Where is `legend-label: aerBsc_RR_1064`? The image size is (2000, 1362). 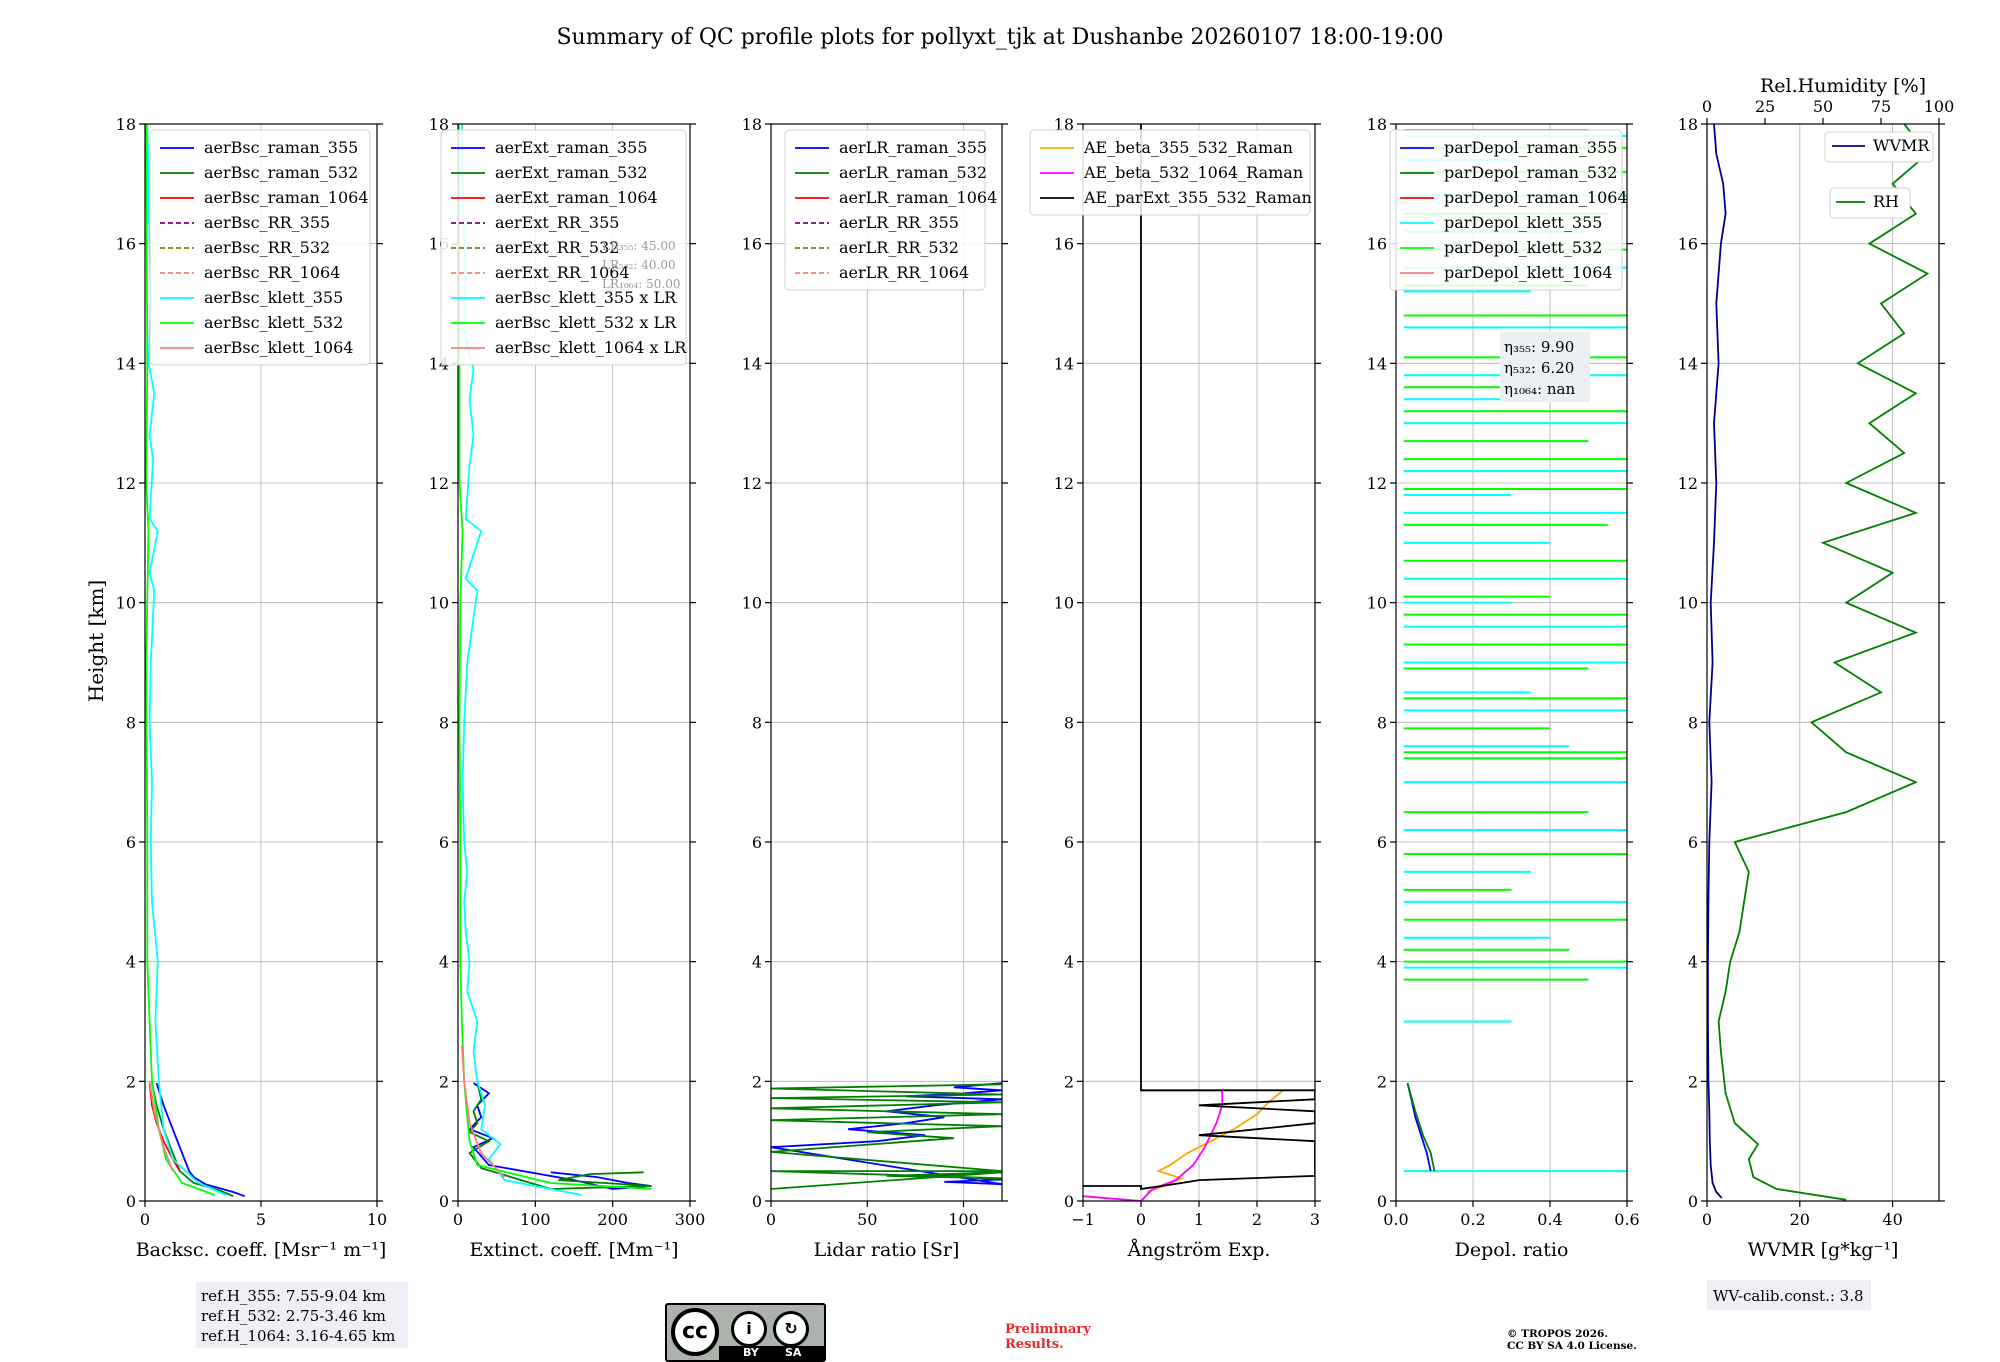 legend-label: aerBsc_RR_1064 is located at coordinates (272, 272).